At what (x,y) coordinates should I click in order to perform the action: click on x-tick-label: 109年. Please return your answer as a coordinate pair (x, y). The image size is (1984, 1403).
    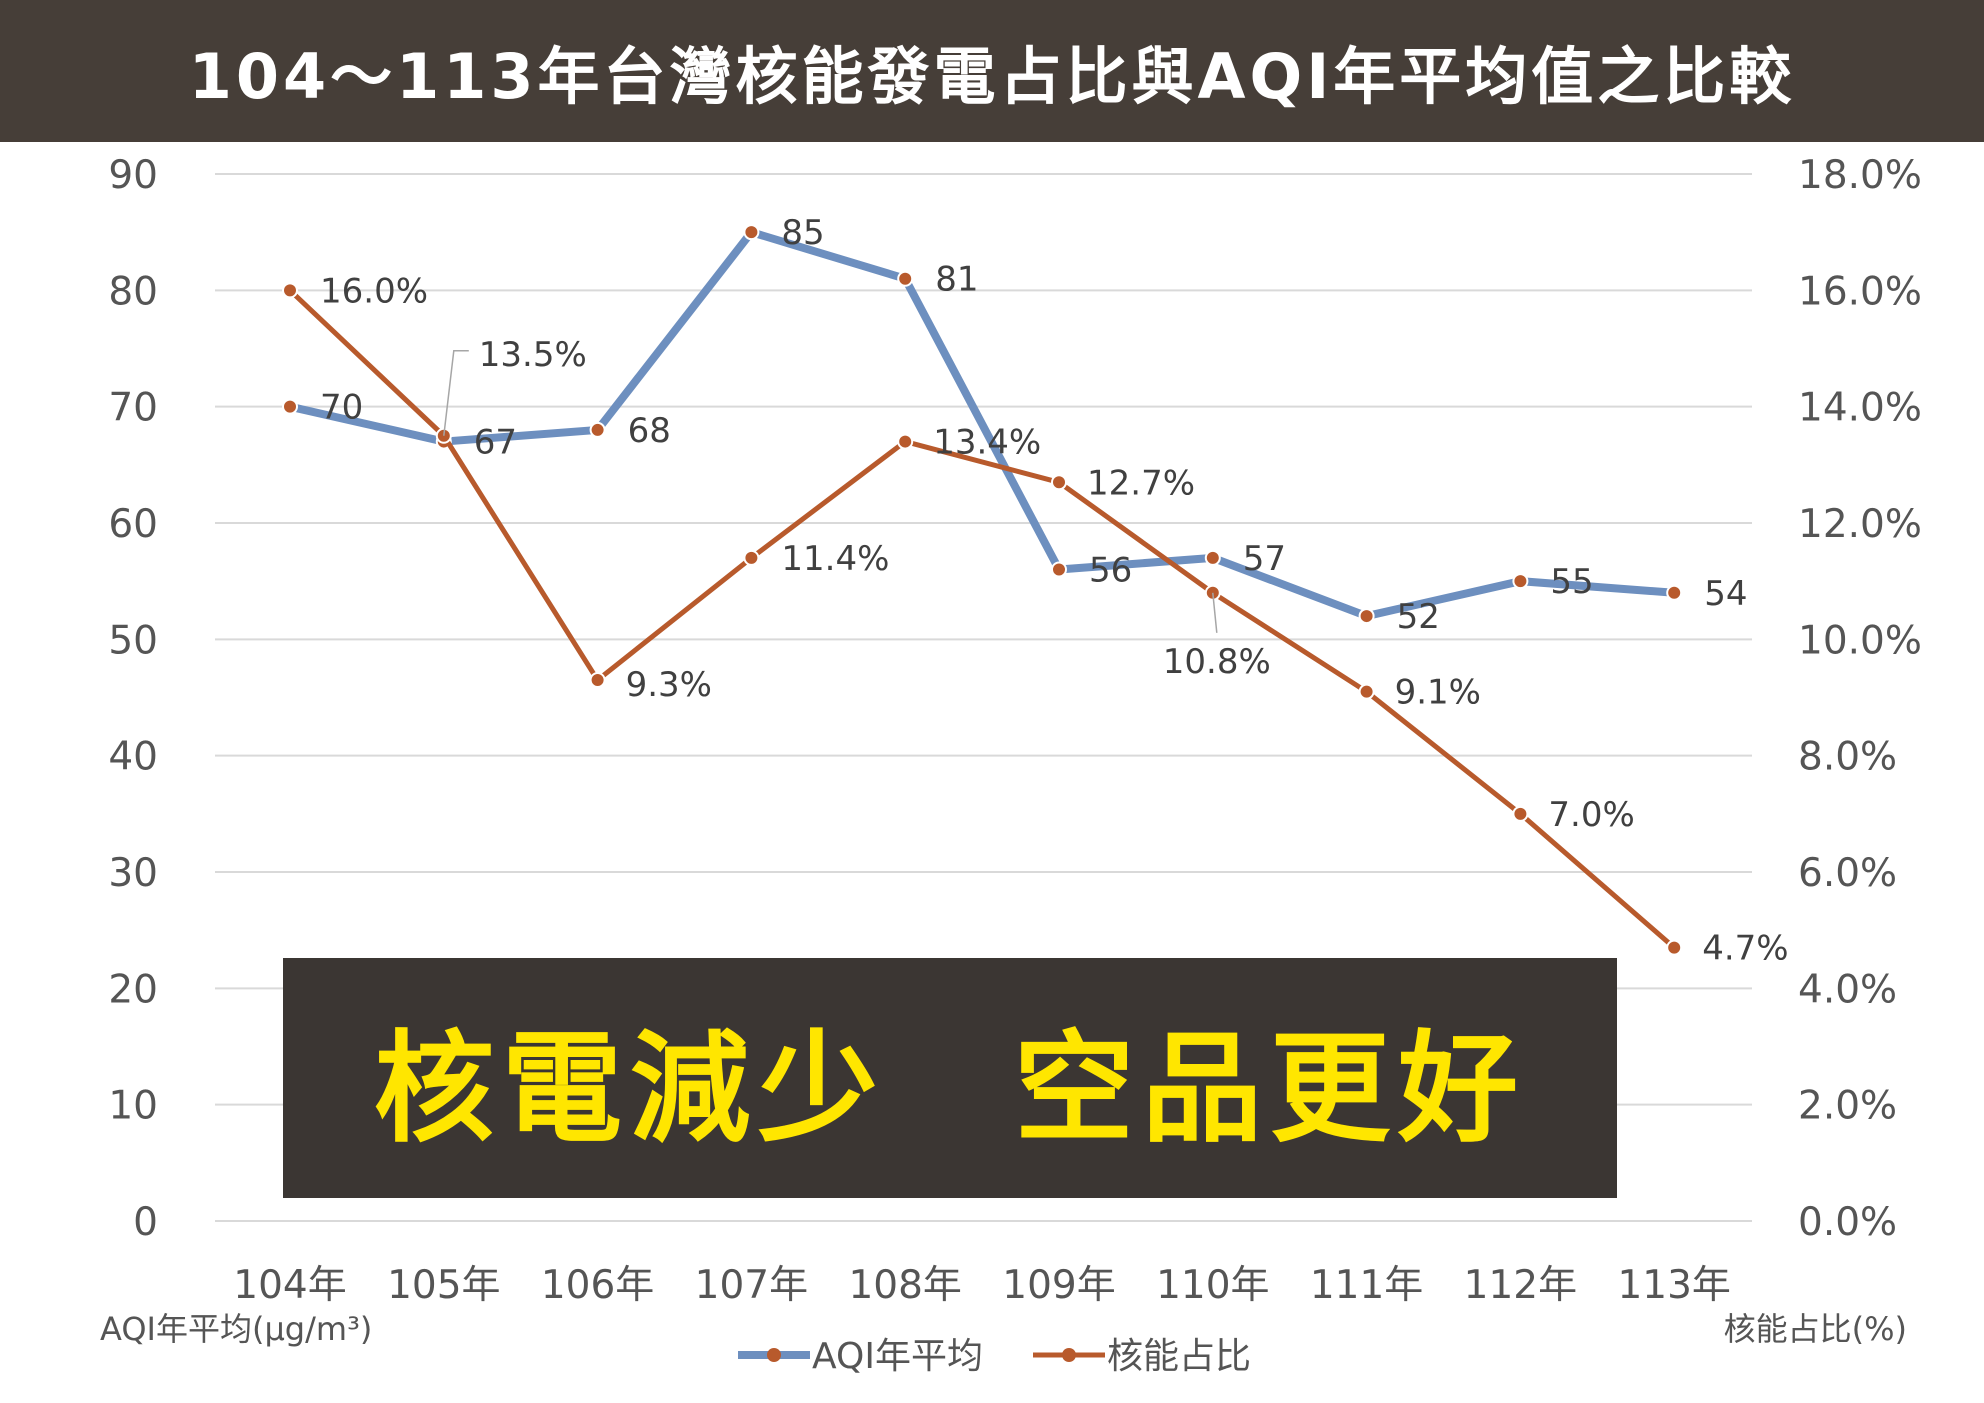
    Looking at the image, I should click on (1058, 1285).